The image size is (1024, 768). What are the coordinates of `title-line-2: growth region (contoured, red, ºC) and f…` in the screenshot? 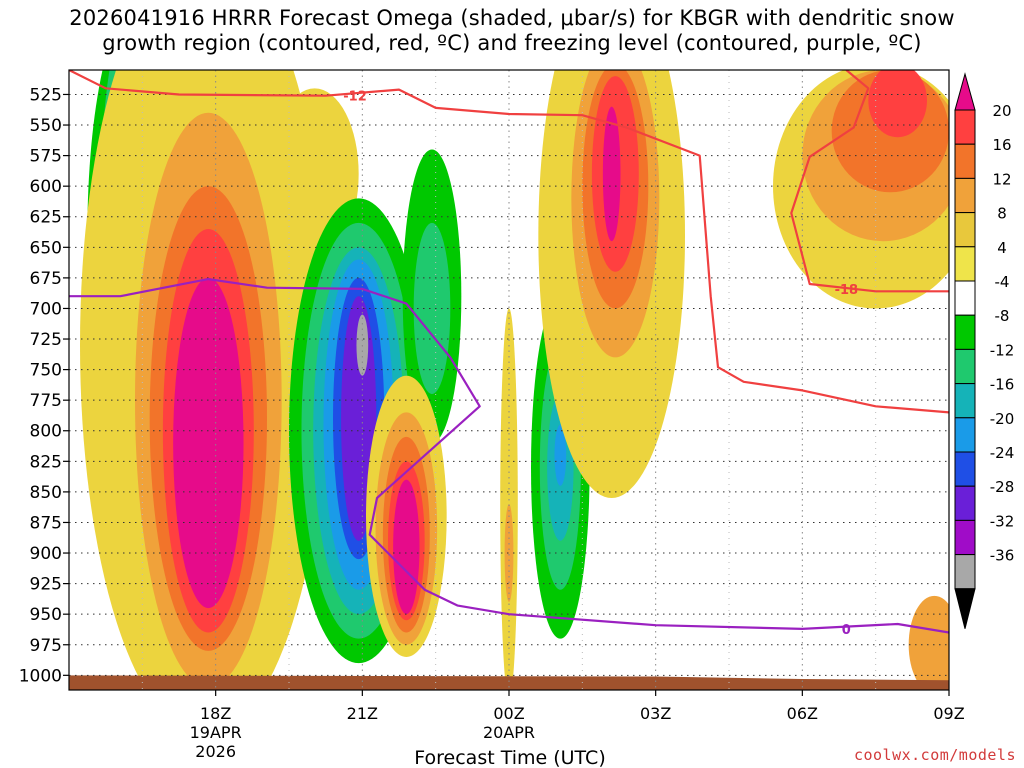 It's located at (512, 43).